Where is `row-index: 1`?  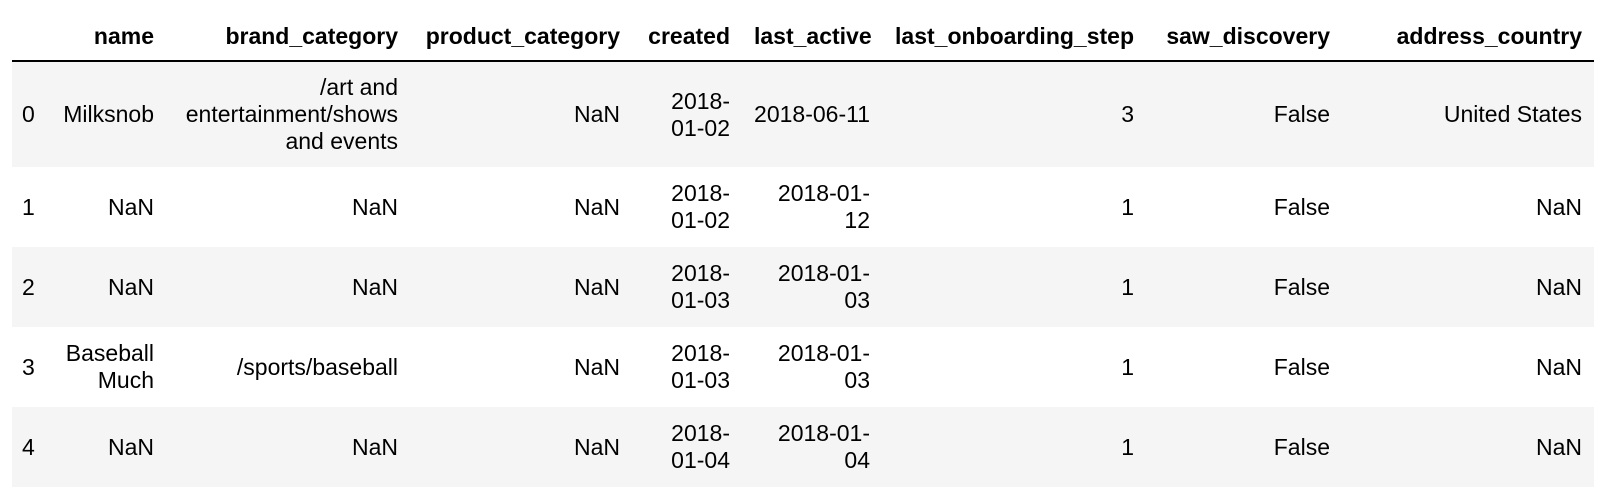
row-index: 1 is located at coordinates (28, 206).